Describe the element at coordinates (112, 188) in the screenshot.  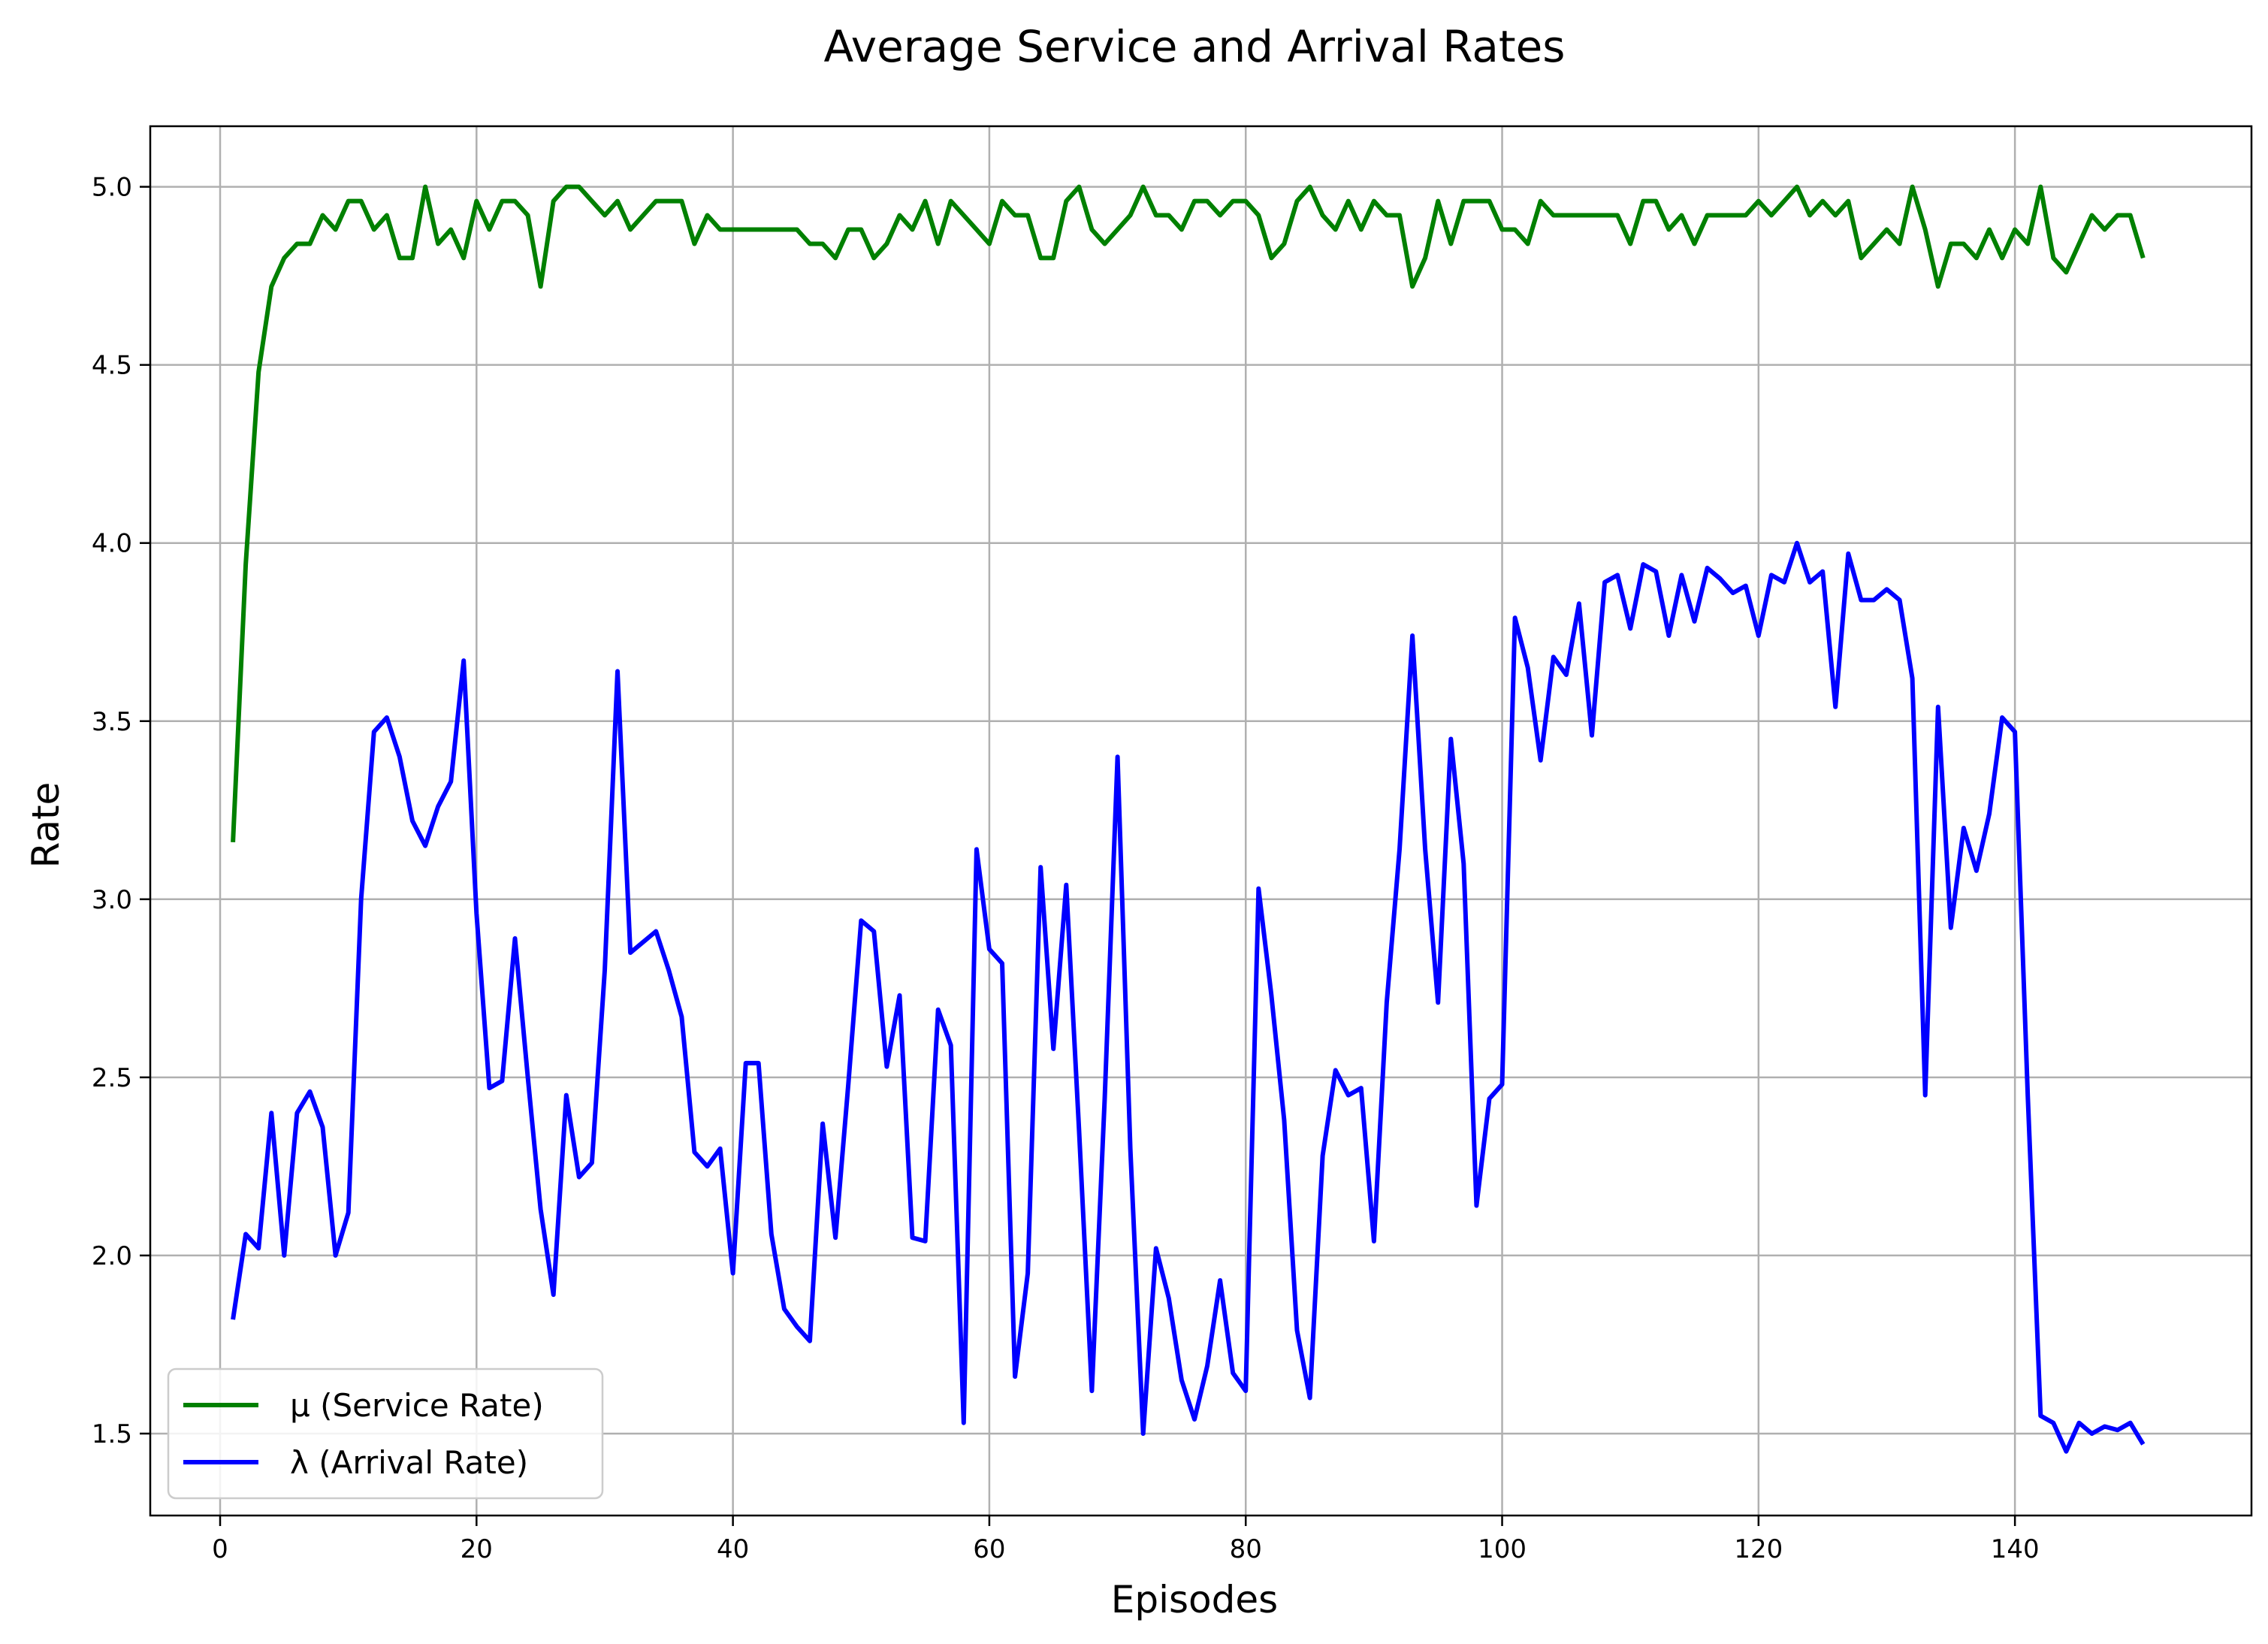
I see `y-tick-label: 5.0` at that location.